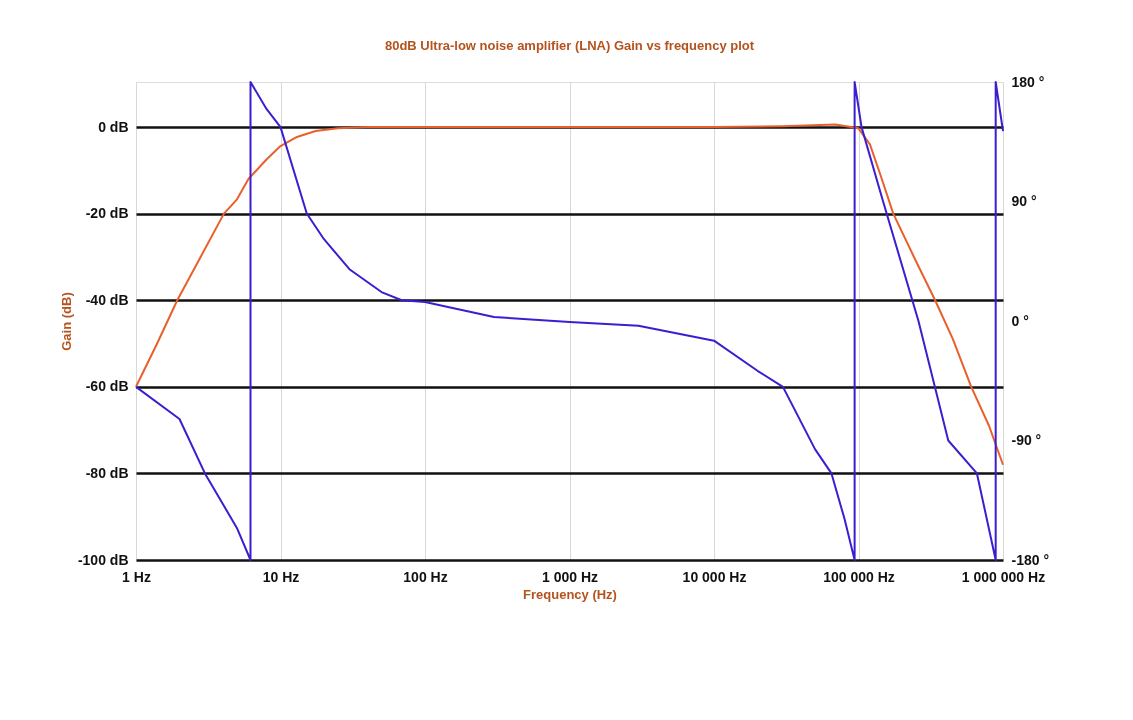  What do you see at coordinates (1026, 440) in the screenshot?
I see `y2-tick-label: -90 °` at bounding box center [1026, 440].